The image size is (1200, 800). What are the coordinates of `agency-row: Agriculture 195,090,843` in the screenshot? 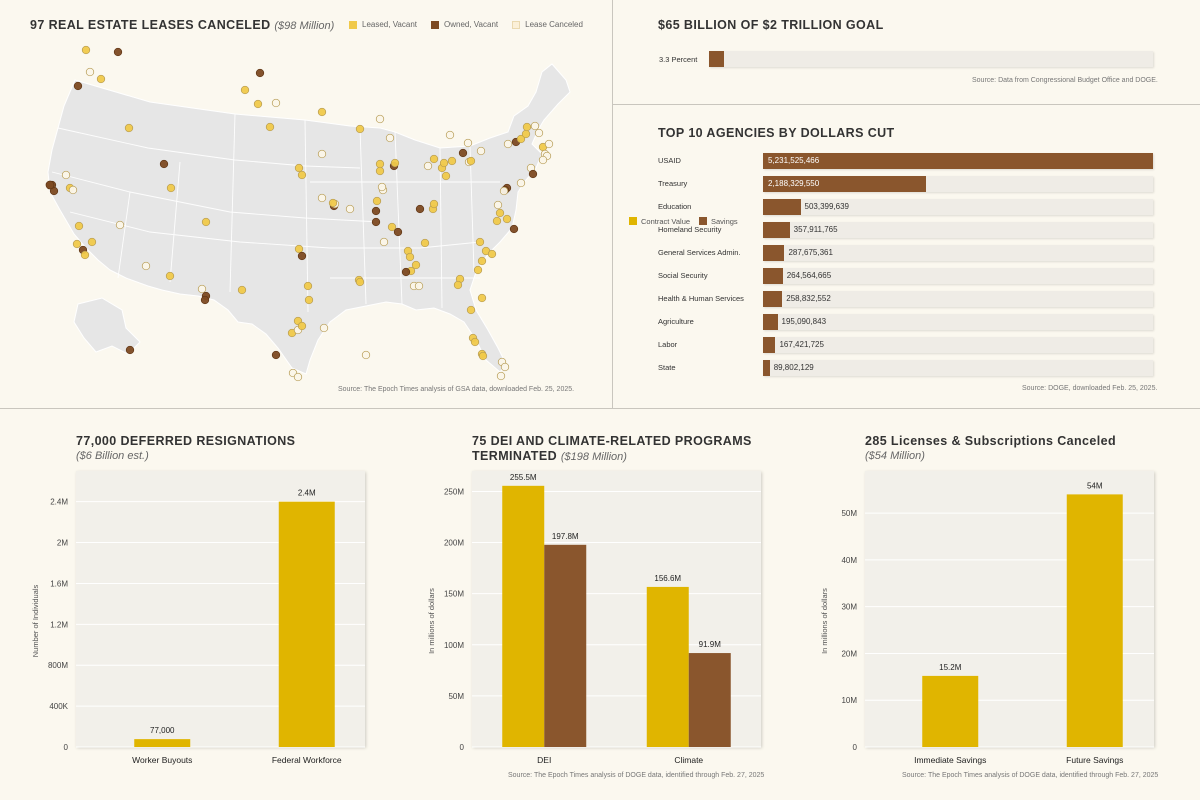 It's located at (906, 322).